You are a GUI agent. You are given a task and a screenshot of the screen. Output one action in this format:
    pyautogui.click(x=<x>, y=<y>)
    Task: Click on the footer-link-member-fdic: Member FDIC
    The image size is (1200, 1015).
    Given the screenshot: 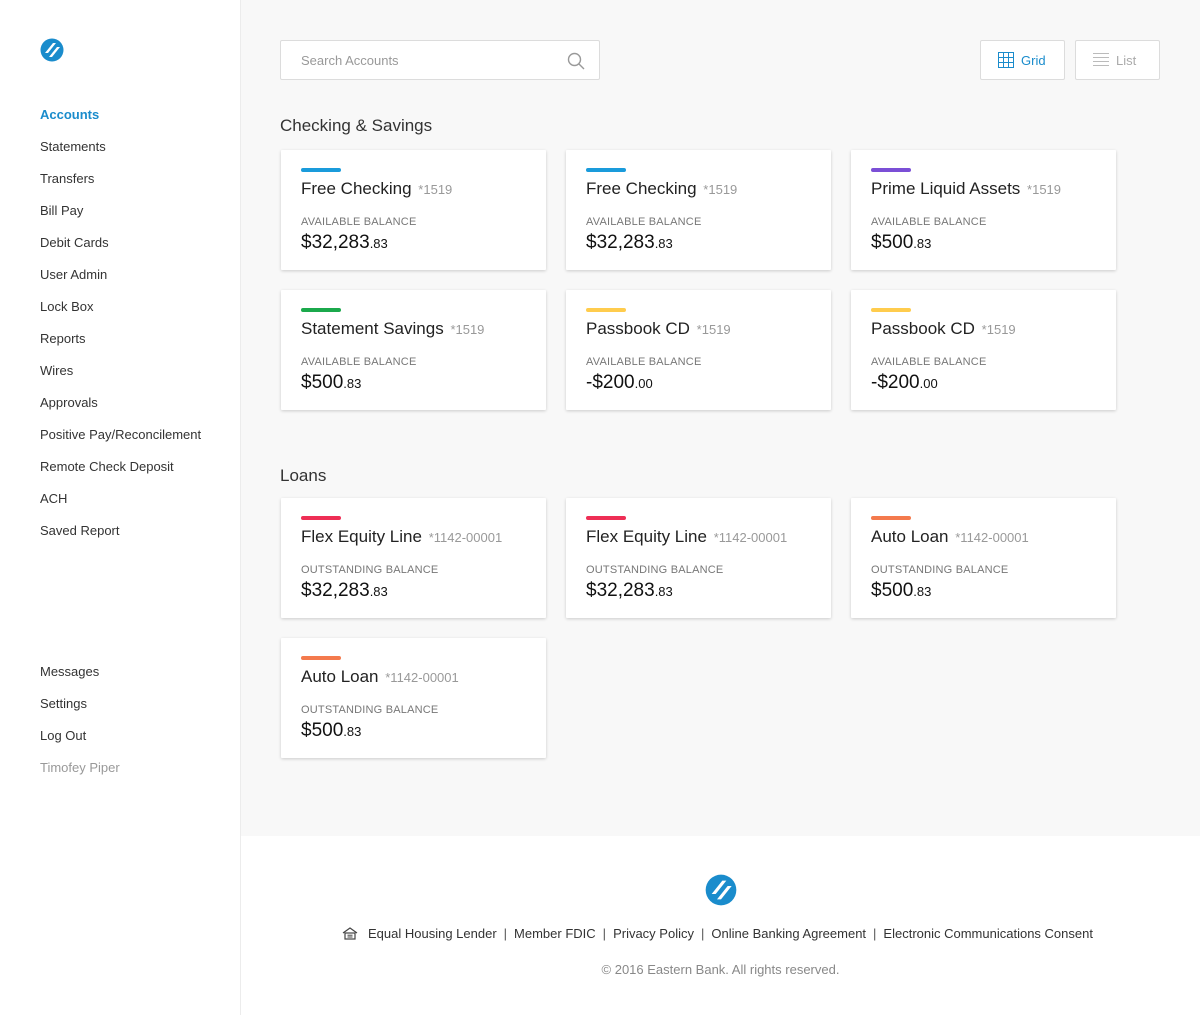 What is the action you would take?
    pyautogui.click(x=555, y=933)
    